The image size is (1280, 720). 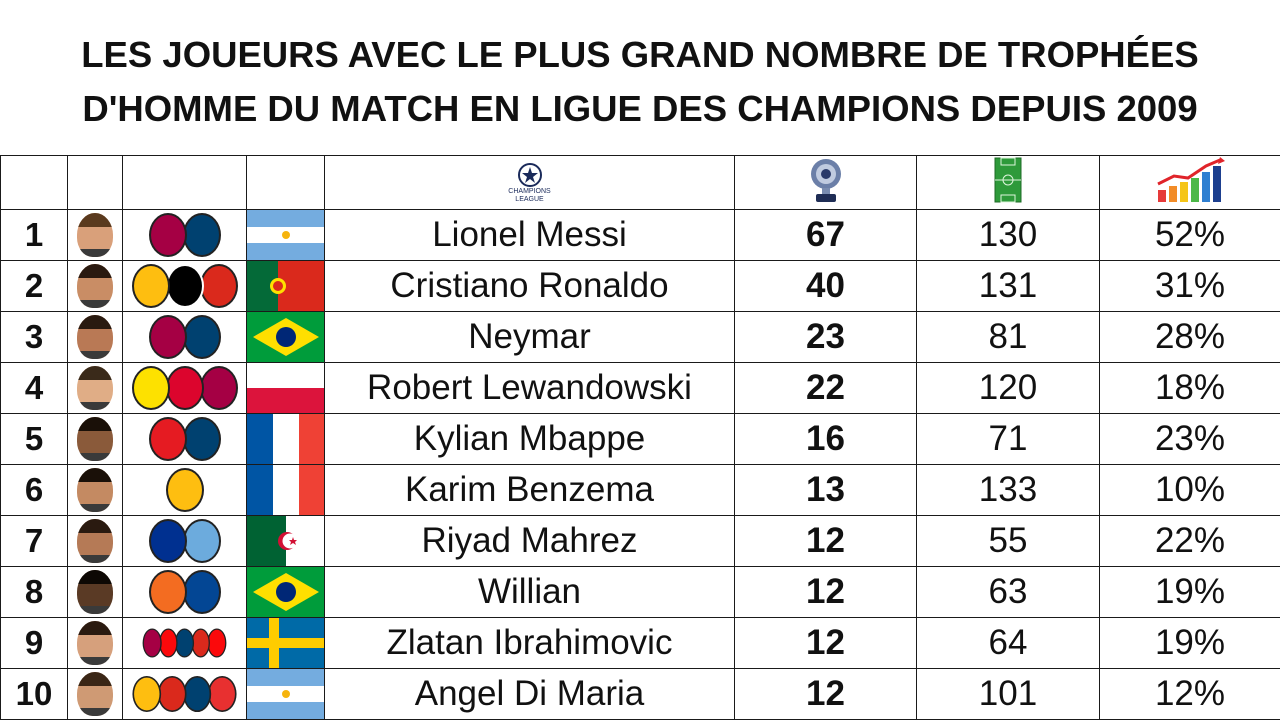 I want to click on table-row: 1 Lionel Messi 67 130 52%, so click(x=640, y=235).